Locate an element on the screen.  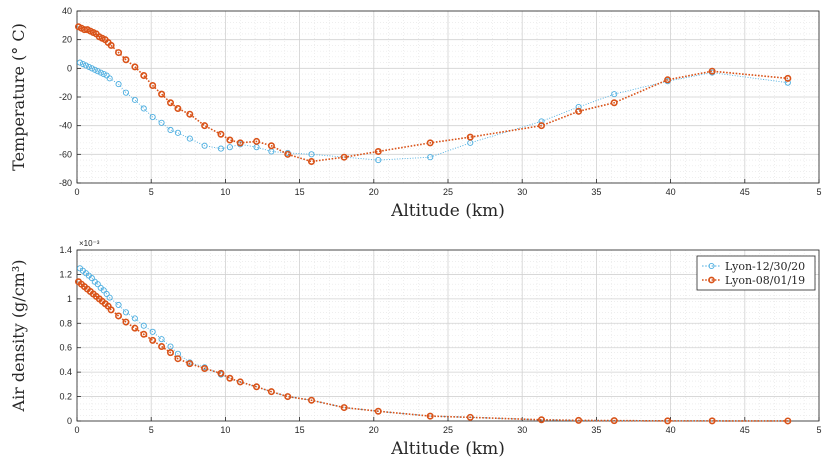
y-tick-label: 0.2 is located at coordinates (65, 397).